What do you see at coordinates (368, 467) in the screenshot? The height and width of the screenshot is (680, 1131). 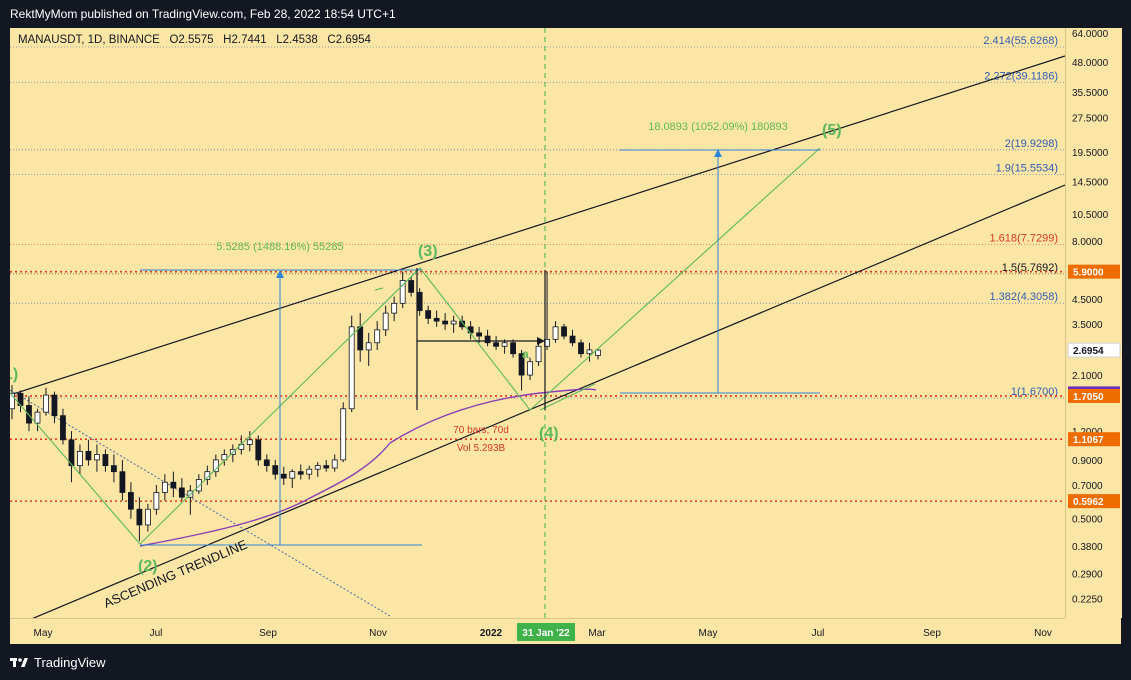 I see `moving-average-line` at bounding box center [368, 467].